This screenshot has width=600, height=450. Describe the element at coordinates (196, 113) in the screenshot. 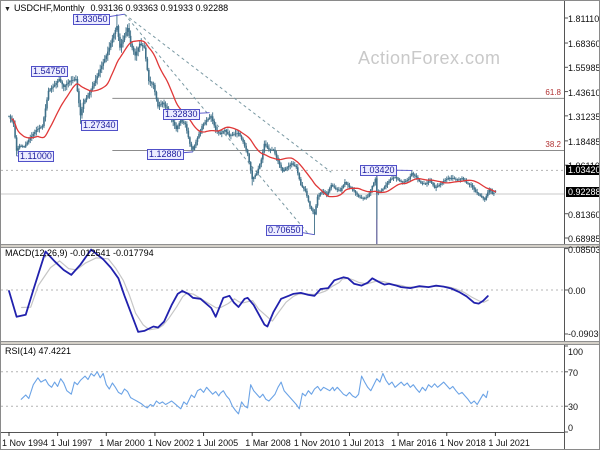

I see `swing-label-connector` at that location.